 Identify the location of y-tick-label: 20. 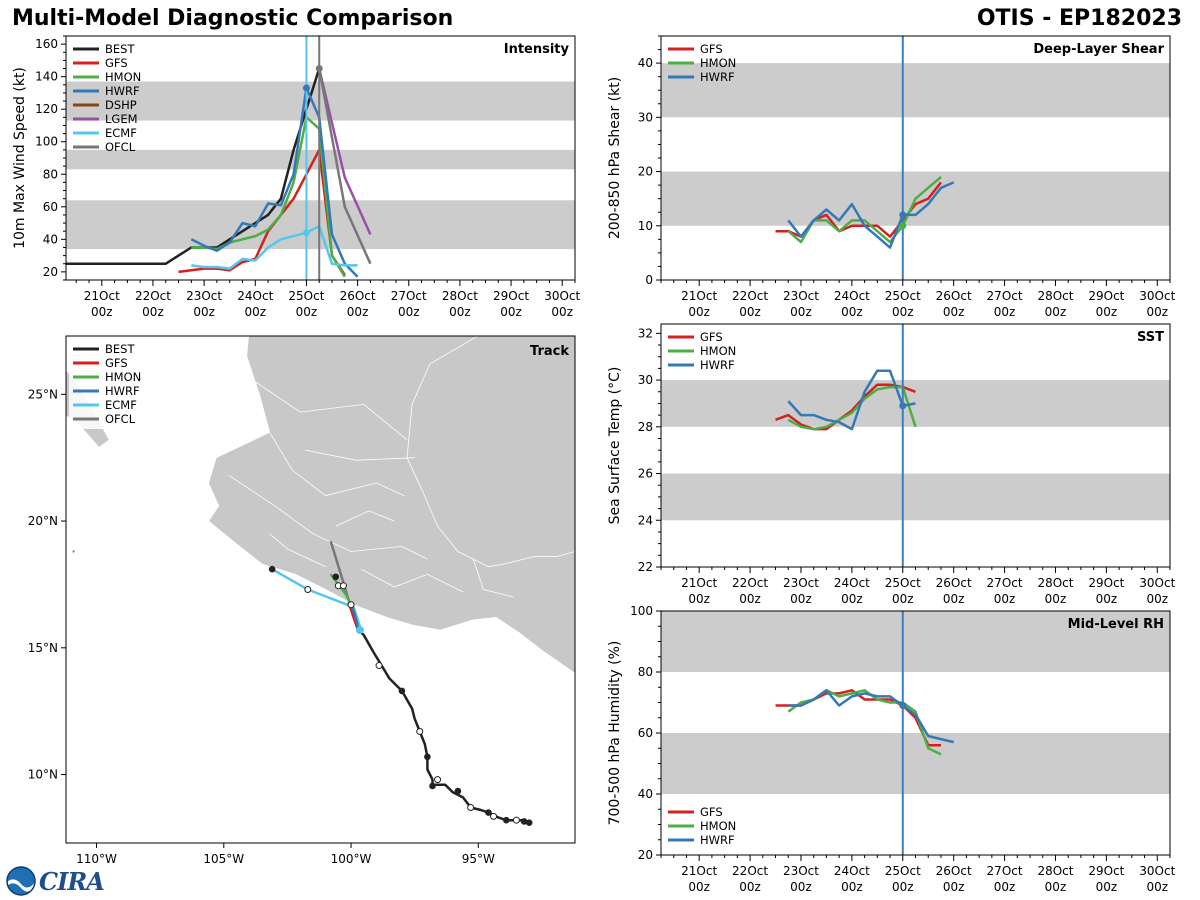
(645, 855).